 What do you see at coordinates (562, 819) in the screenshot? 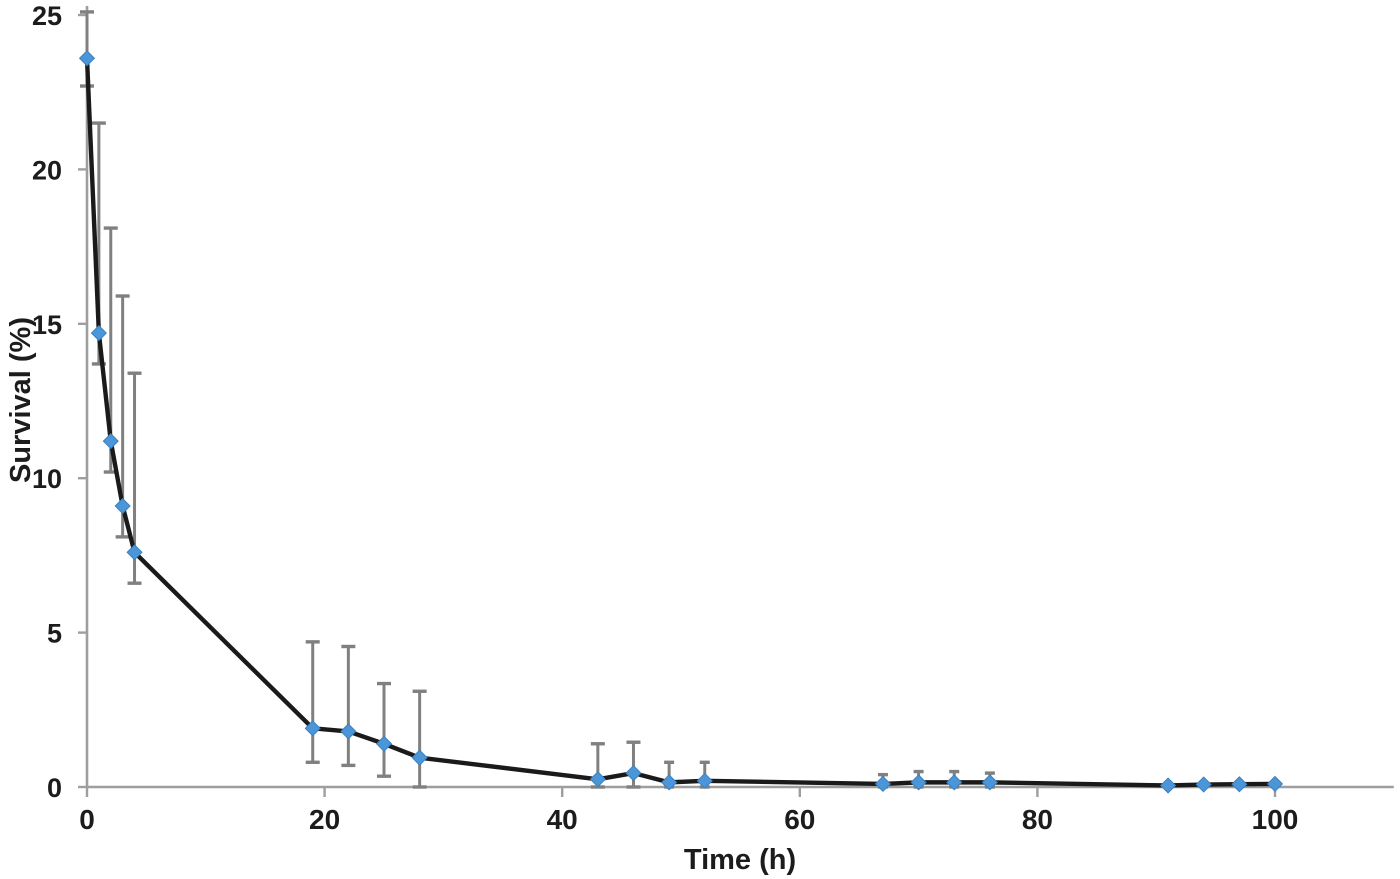
I see `x-tick-label: 40` at bounding box center [562, 819].